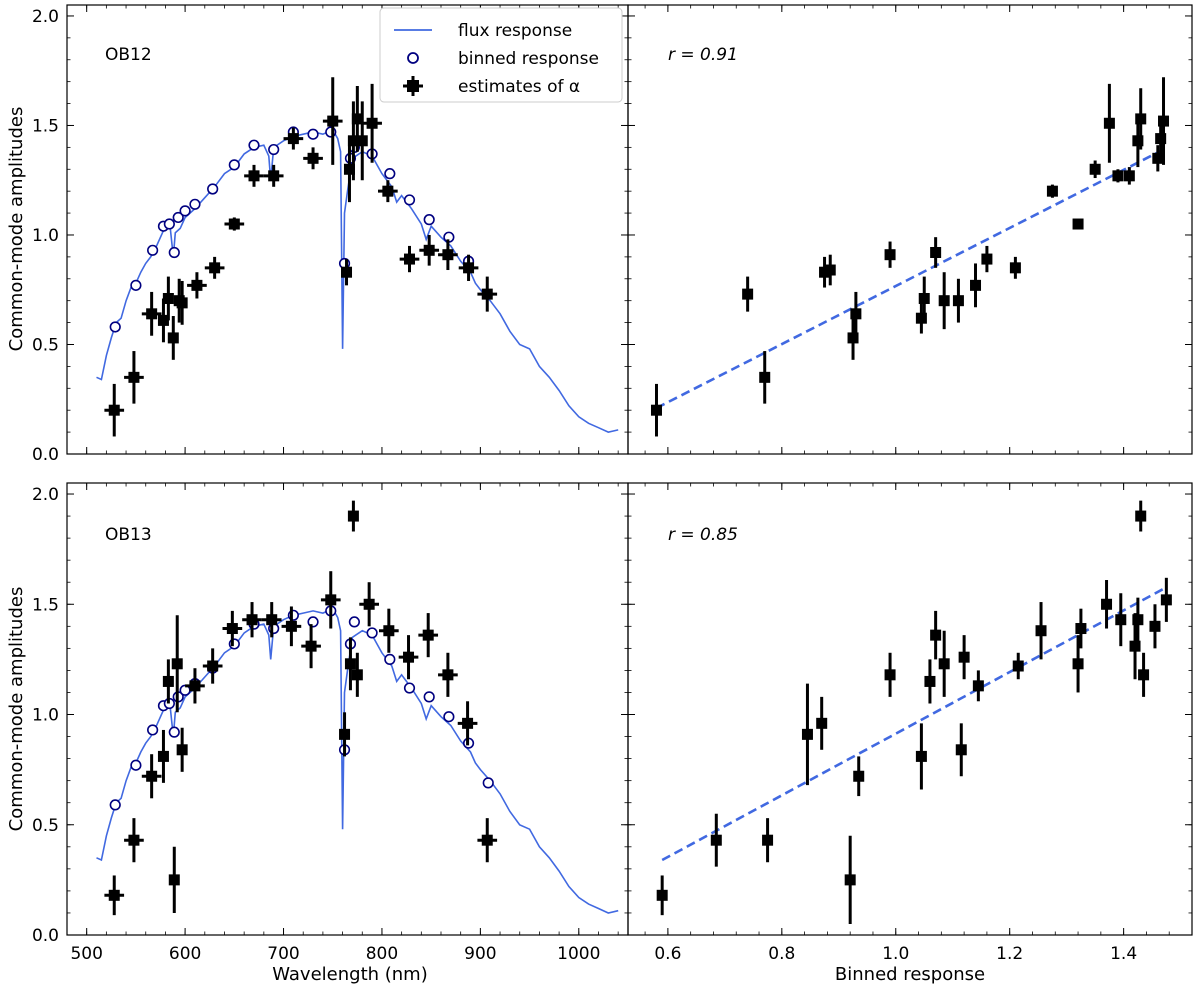 The image size is (1200, 987). I want to click on y-tick-label: 1.5, so click(45, 605).